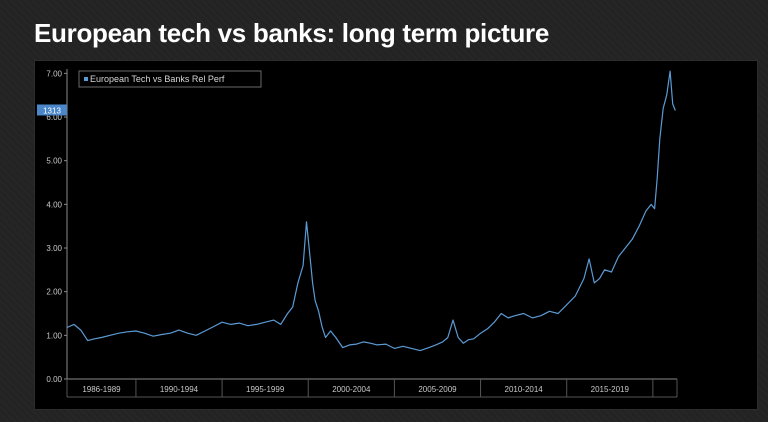 Image resolution: width=768 pixels, height=422 pixels. I want to click on y-tick-label: 7.00, so click(54, 73).